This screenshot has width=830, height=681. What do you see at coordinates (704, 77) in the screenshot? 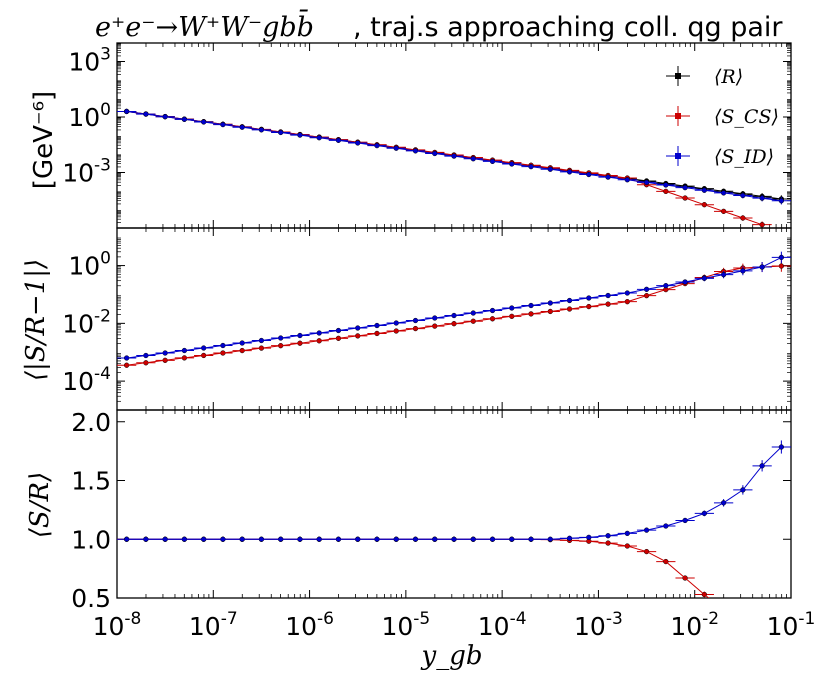
I see `legend-entry: ⟨R⟩` at bounding box center [704, 77].